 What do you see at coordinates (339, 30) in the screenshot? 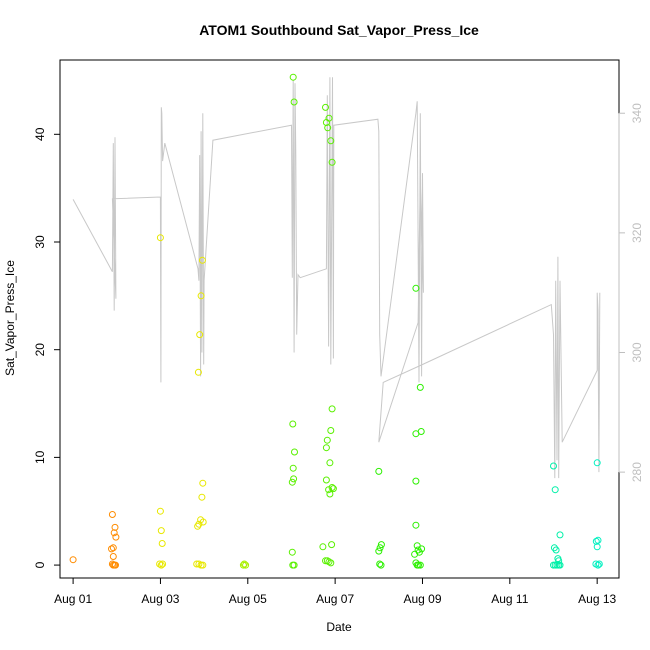
I see `chart-title: ATOM1 Southbound Sat_Vapor_Press_Ice` at bounding box center [339, 30].